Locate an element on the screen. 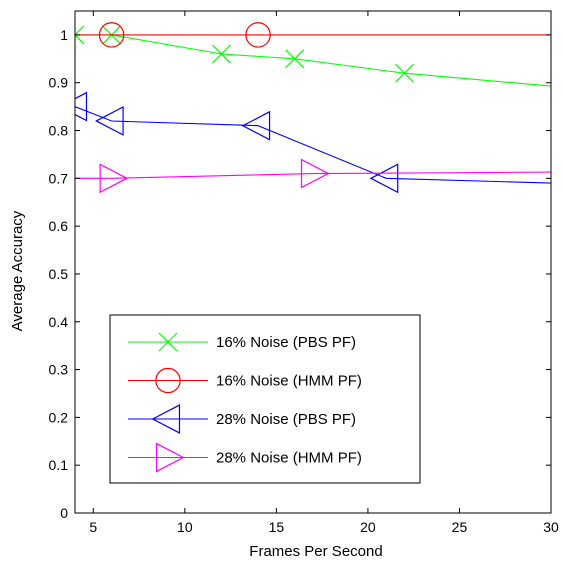 The height and width of the screenshot is (563, 563). series-16-noise-hmm-pf is located at coordinates (313, 35).